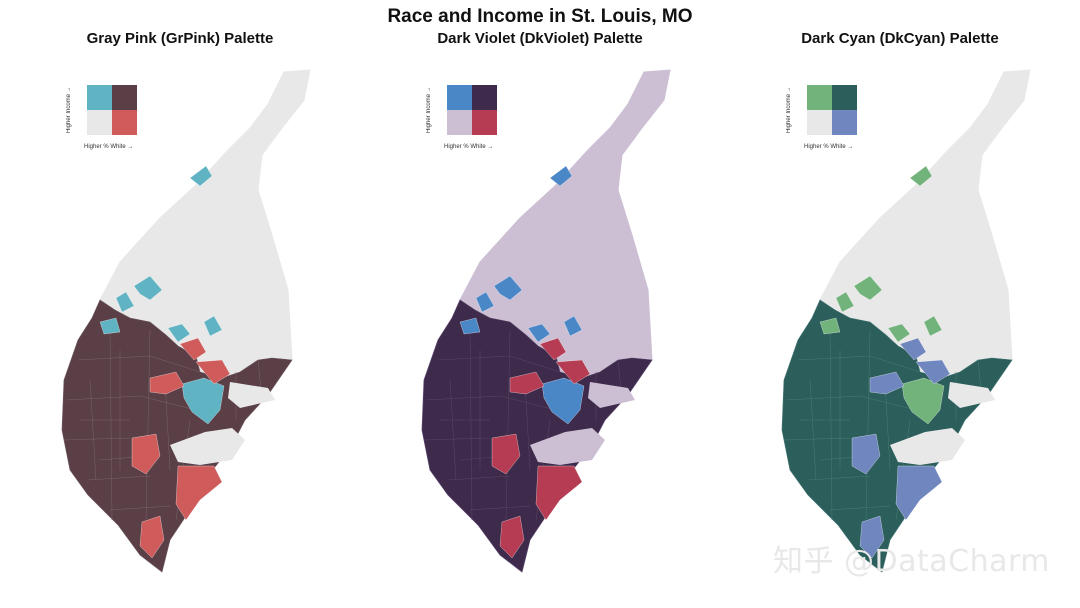 This screenshot has width=1080, height=608. Describe the element at coordinates (180, 38) in the screenshot. I see `panel-title: Gray Pink (GrPink) Palette` at that location.